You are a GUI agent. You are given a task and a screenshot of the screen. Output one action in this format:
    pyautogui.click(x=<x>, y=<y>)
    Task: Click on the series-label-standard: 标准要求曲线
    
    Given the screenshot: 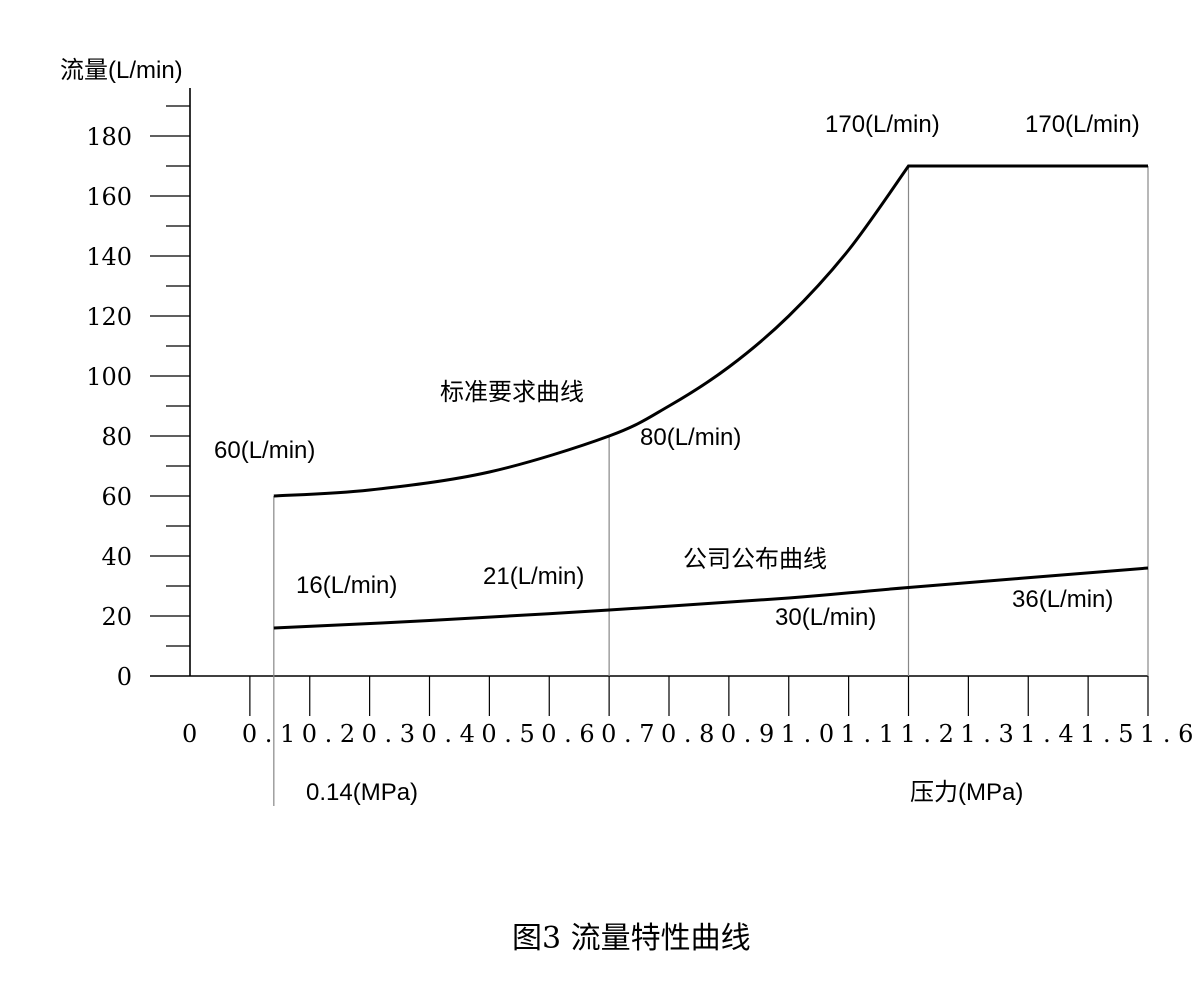 What is the action you would take?
    pyautogui.click(x=512, y=392)
    